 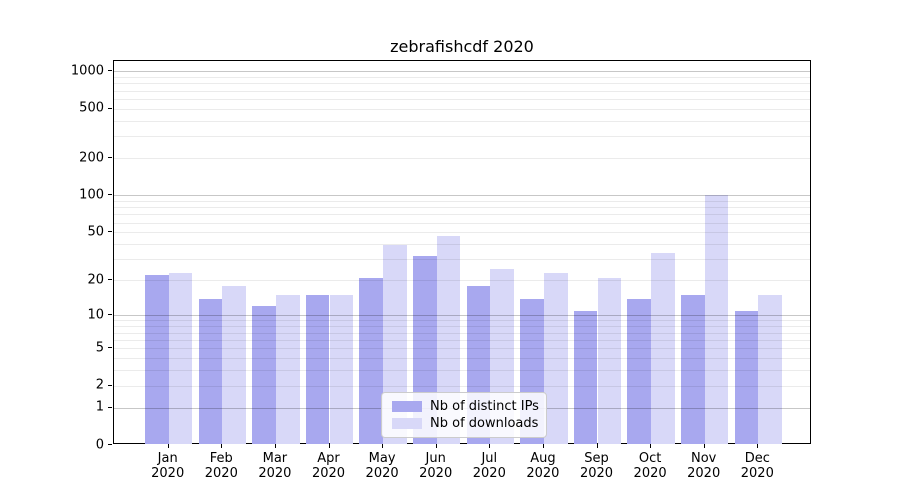 What do you see at coordinates (168, 466) in the screenshot?
I see `x-tick-label: Jan 2020` at bounding box center [168, 466].